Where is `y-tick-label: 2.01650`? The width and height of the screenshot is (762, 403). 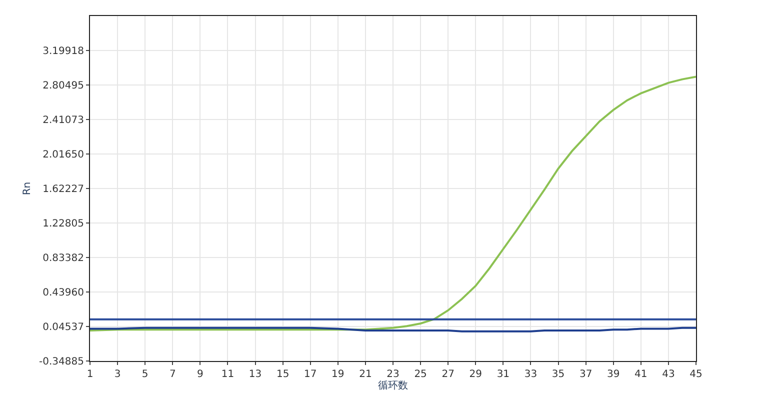
y-tick-label: 2.01650 is located at coordinates (63, 155).